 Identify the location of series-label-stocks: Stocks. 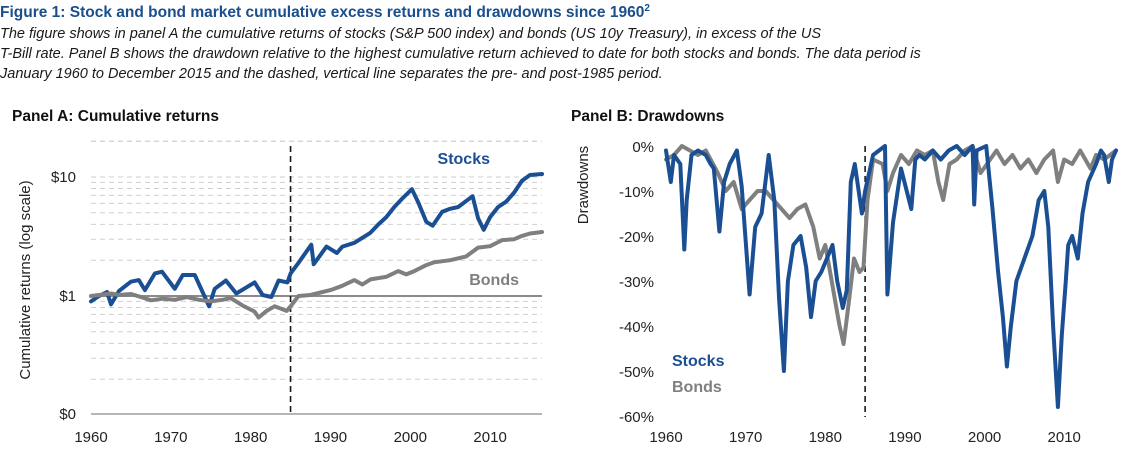
(464, 159).